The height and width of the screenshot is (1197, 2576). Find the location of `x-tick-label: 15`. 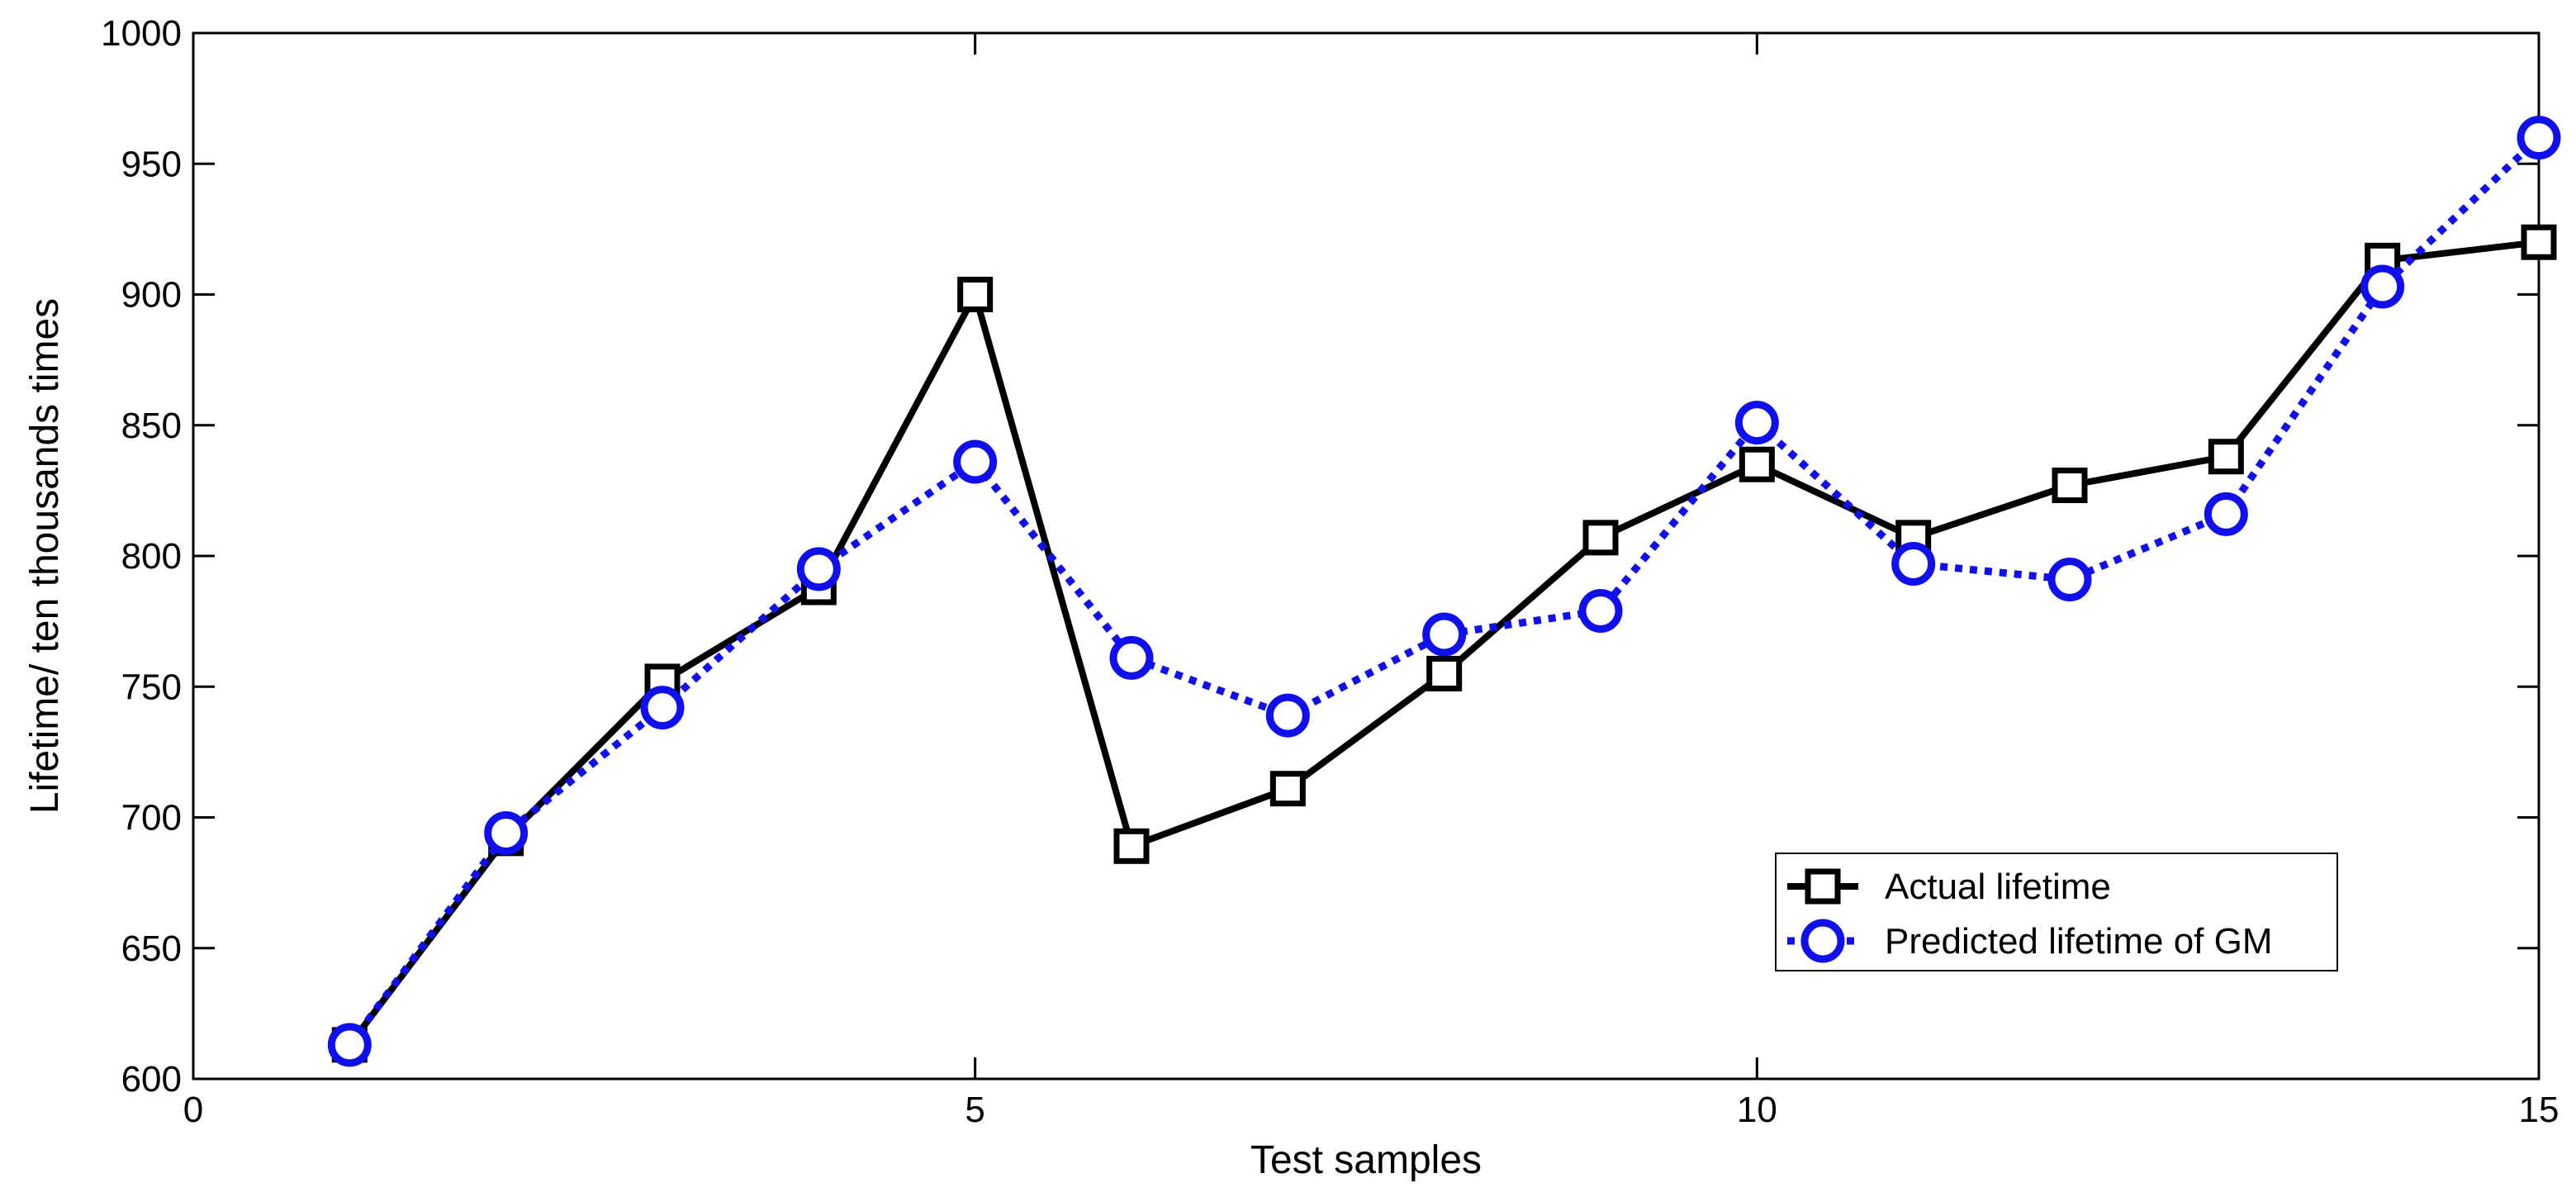

x-tick-label: 15 is located at coordinates (2539, 1110).